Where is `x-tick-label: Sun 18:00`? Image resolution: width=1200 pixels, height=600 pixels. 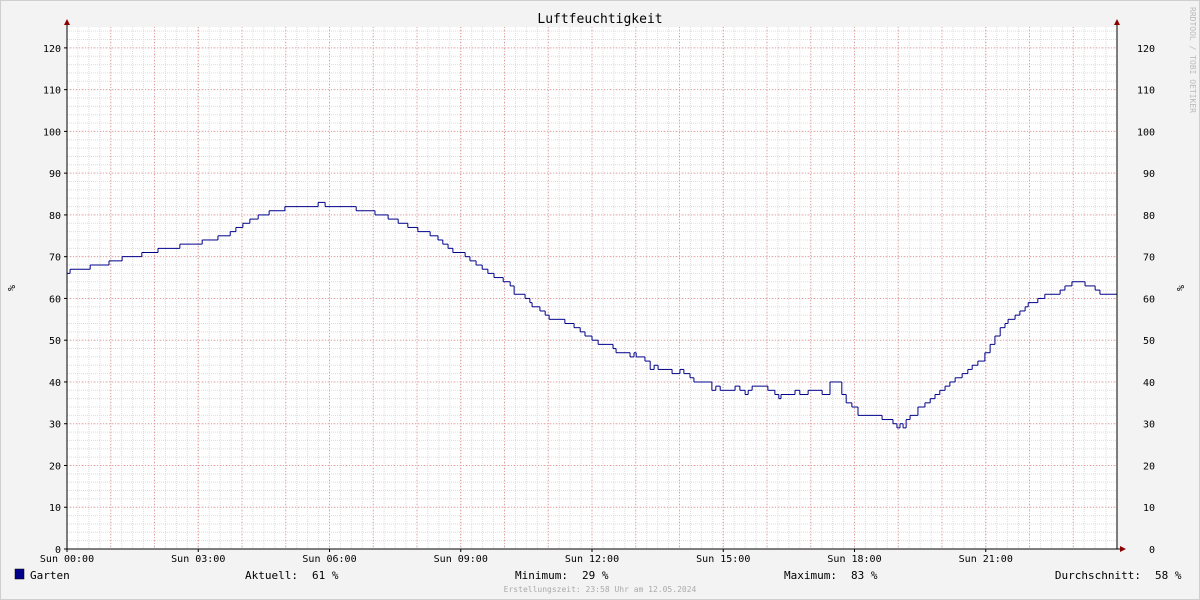
x-tick-label: Sun 18:00 is located at coordinates (854, 559).